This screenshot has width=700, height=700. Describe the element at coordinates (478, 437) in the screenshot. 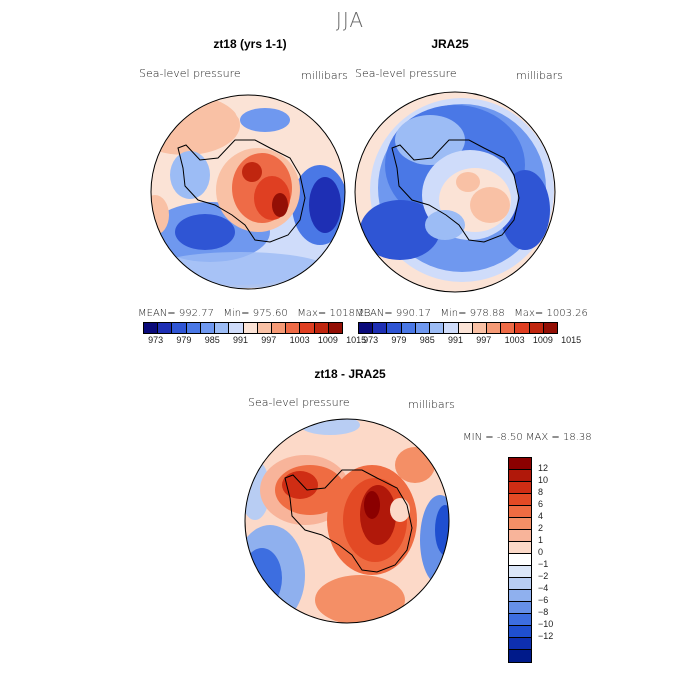

I see `diff-min-label: MIN =` at that location.